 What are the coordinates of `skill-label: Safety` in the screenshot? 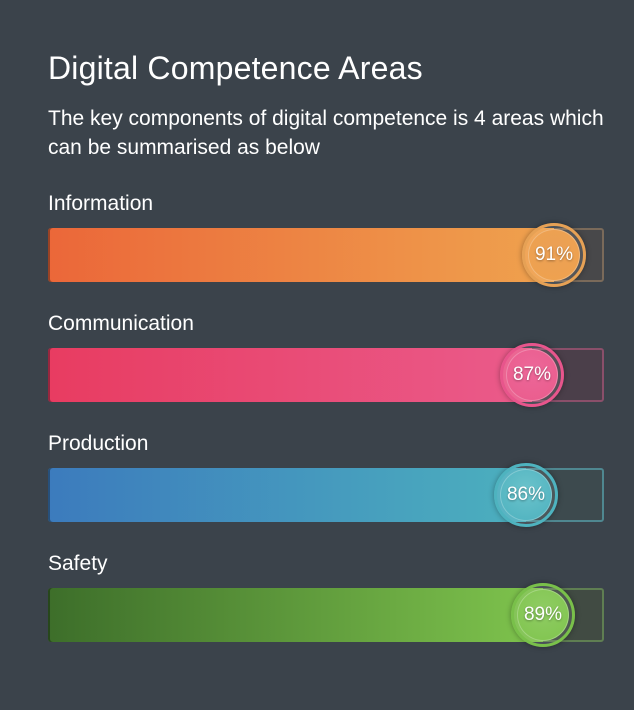 It's located at (78, 563).